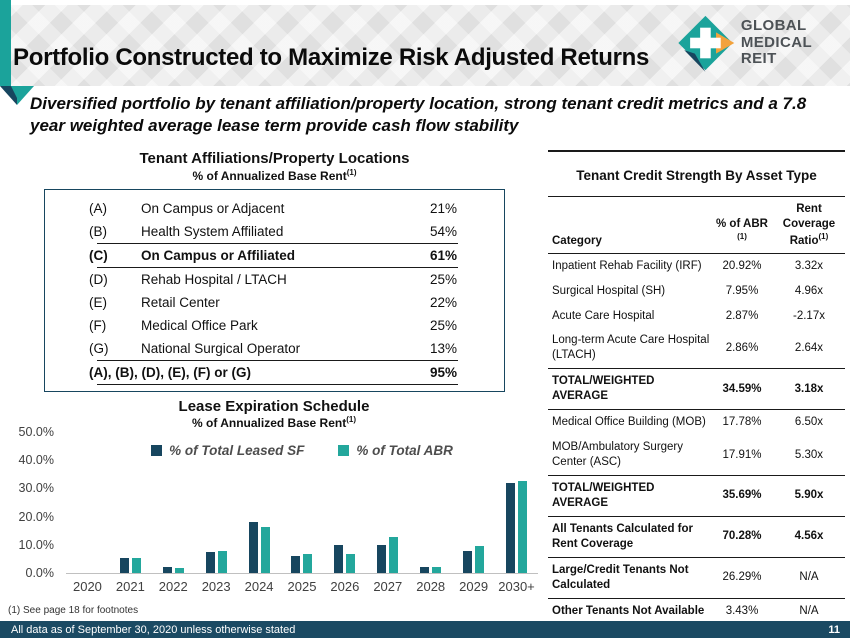 Image resolution: width=850 pixels, height=638 pixels. I want to click on credit-category: Long-term Acute Care Hospital (LTACH), so click(631, 348).